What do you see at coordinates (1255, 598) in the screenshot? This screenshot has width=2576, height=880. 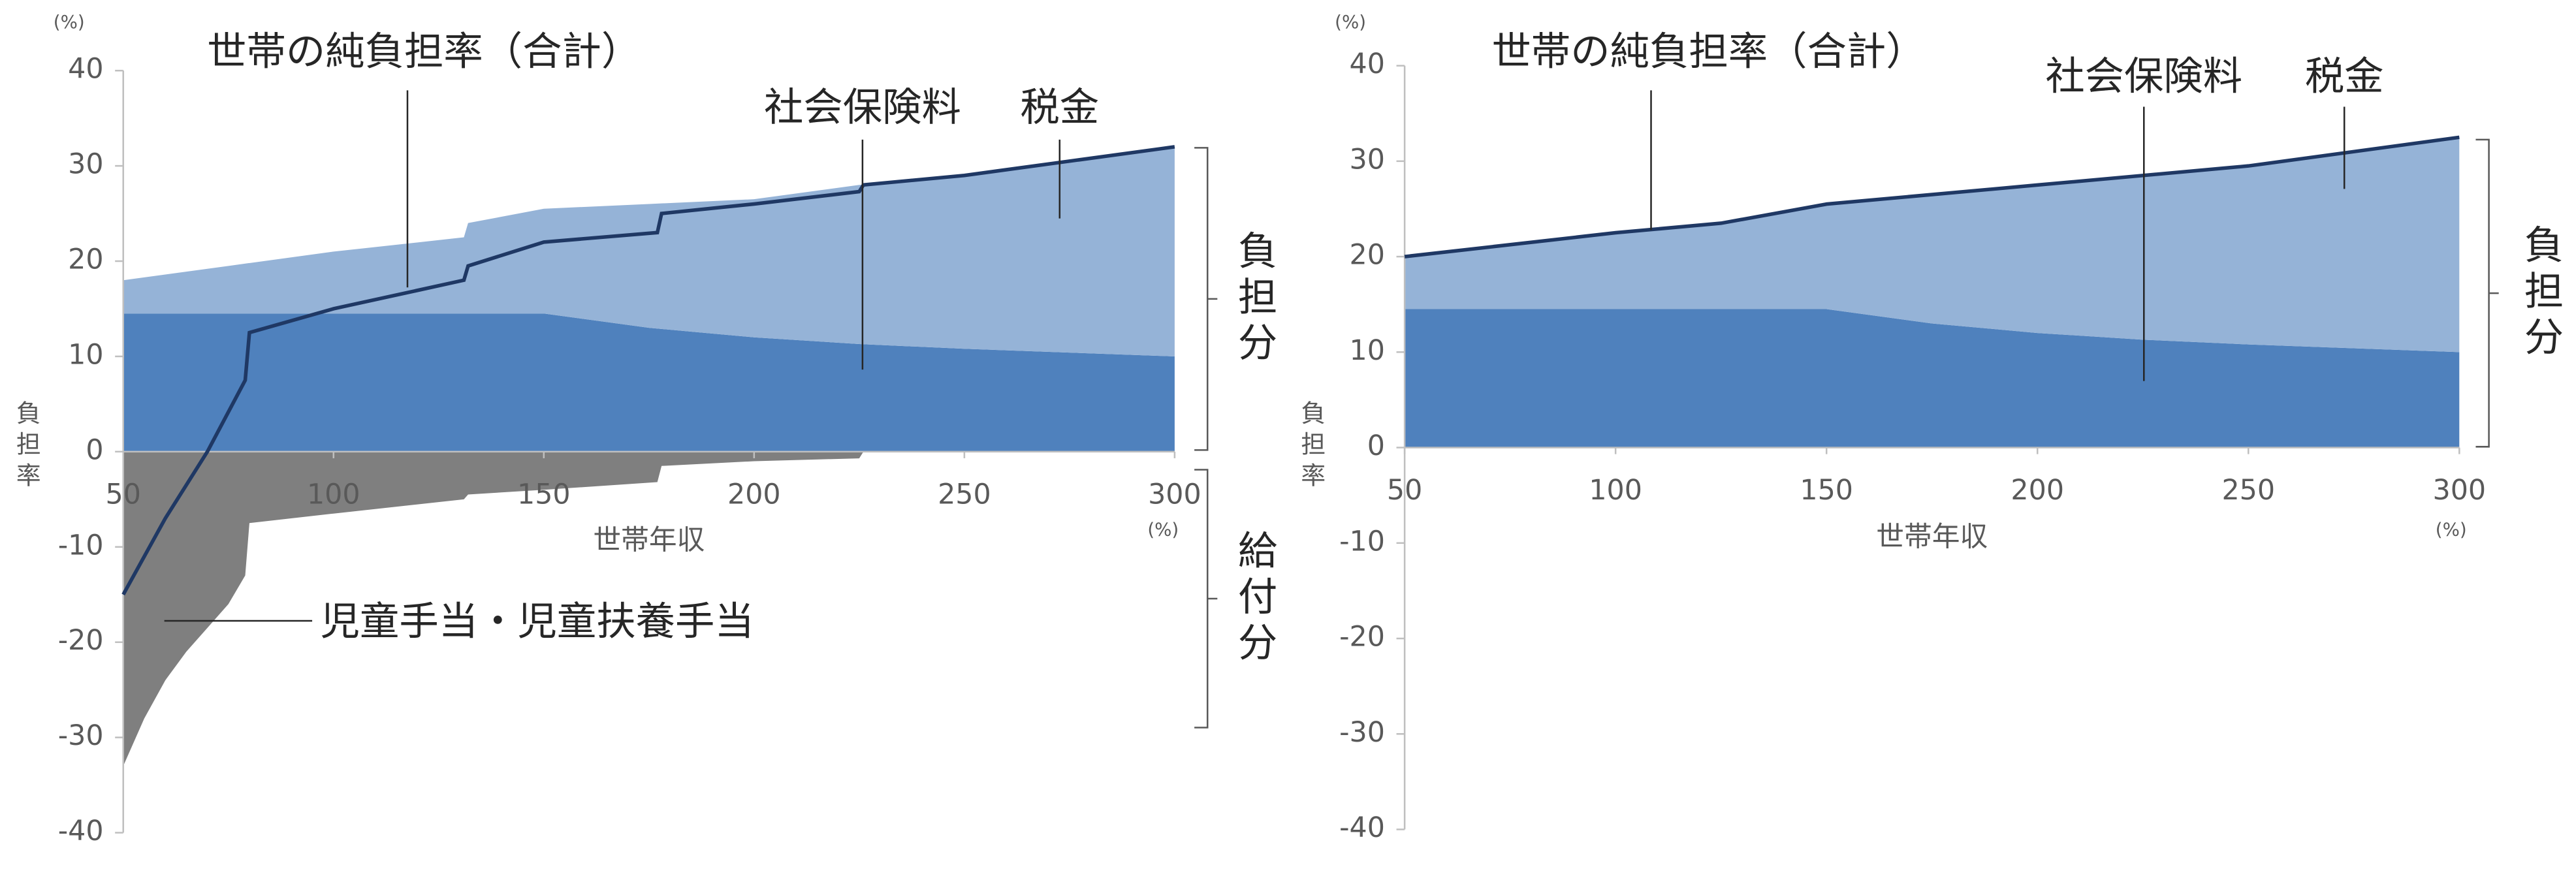 I see `bracket-label: 給付分` at bounding box center [1255, 598].